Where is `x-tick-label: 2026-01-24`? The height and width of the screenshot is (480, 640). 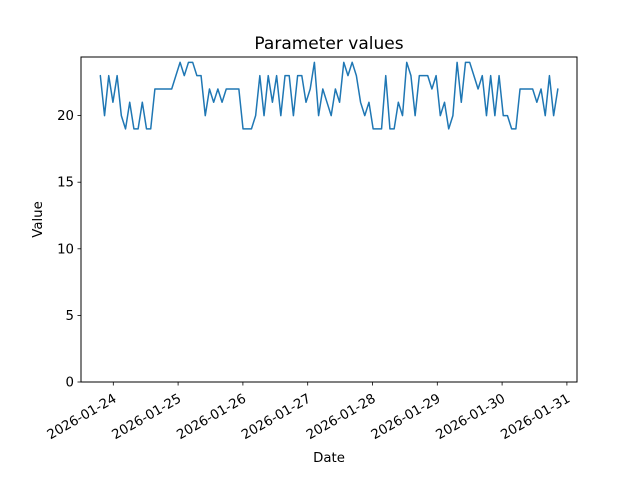
x-tick-label: 2026-01-24 is located at coordinates (82, 417).